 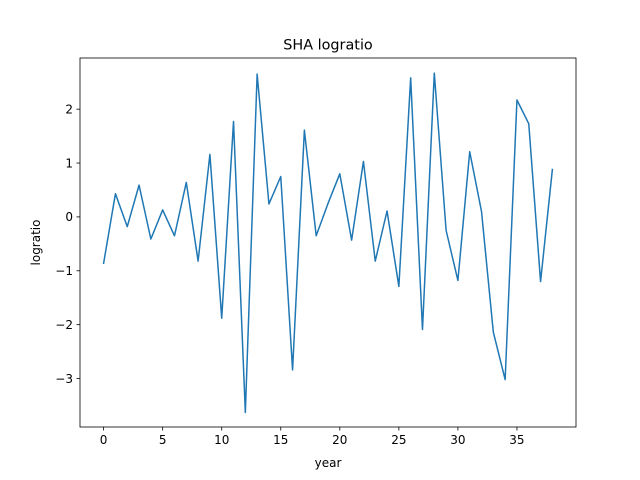 What do you see at coordinates (516, 440) in the screenshot?
I see `x-tick-label: 35` at bounding box center [516, 440].